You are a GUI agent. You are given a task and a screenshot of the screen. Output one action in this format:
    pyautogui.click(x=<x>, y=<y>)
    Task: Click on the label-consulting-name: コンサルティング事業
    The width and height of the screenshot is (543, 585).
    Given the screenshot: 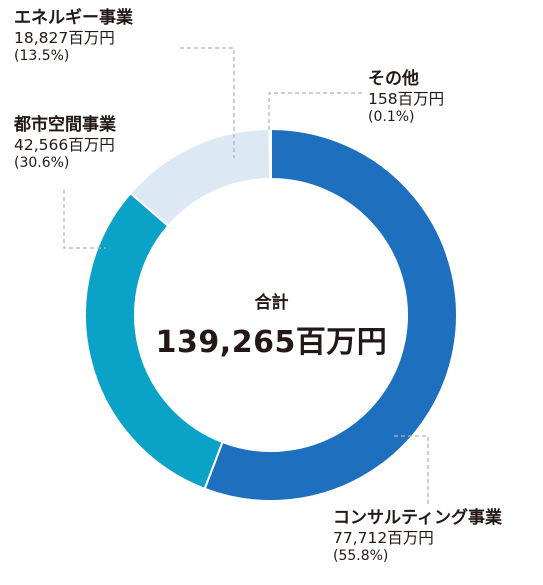 What is the action you would take?
    pyautogui.click(x=417, y=518)
    